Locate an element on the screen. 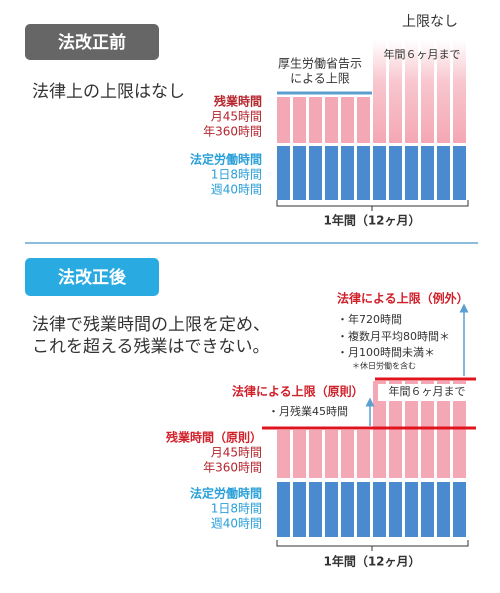  label: ・月残業45時間 is located at coordinates (308, 411).